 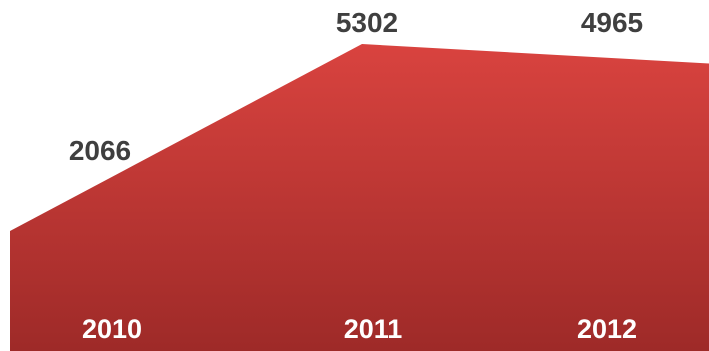 I want to click on category-labels: 2010 2011 2012, so click(x=359, y=329).